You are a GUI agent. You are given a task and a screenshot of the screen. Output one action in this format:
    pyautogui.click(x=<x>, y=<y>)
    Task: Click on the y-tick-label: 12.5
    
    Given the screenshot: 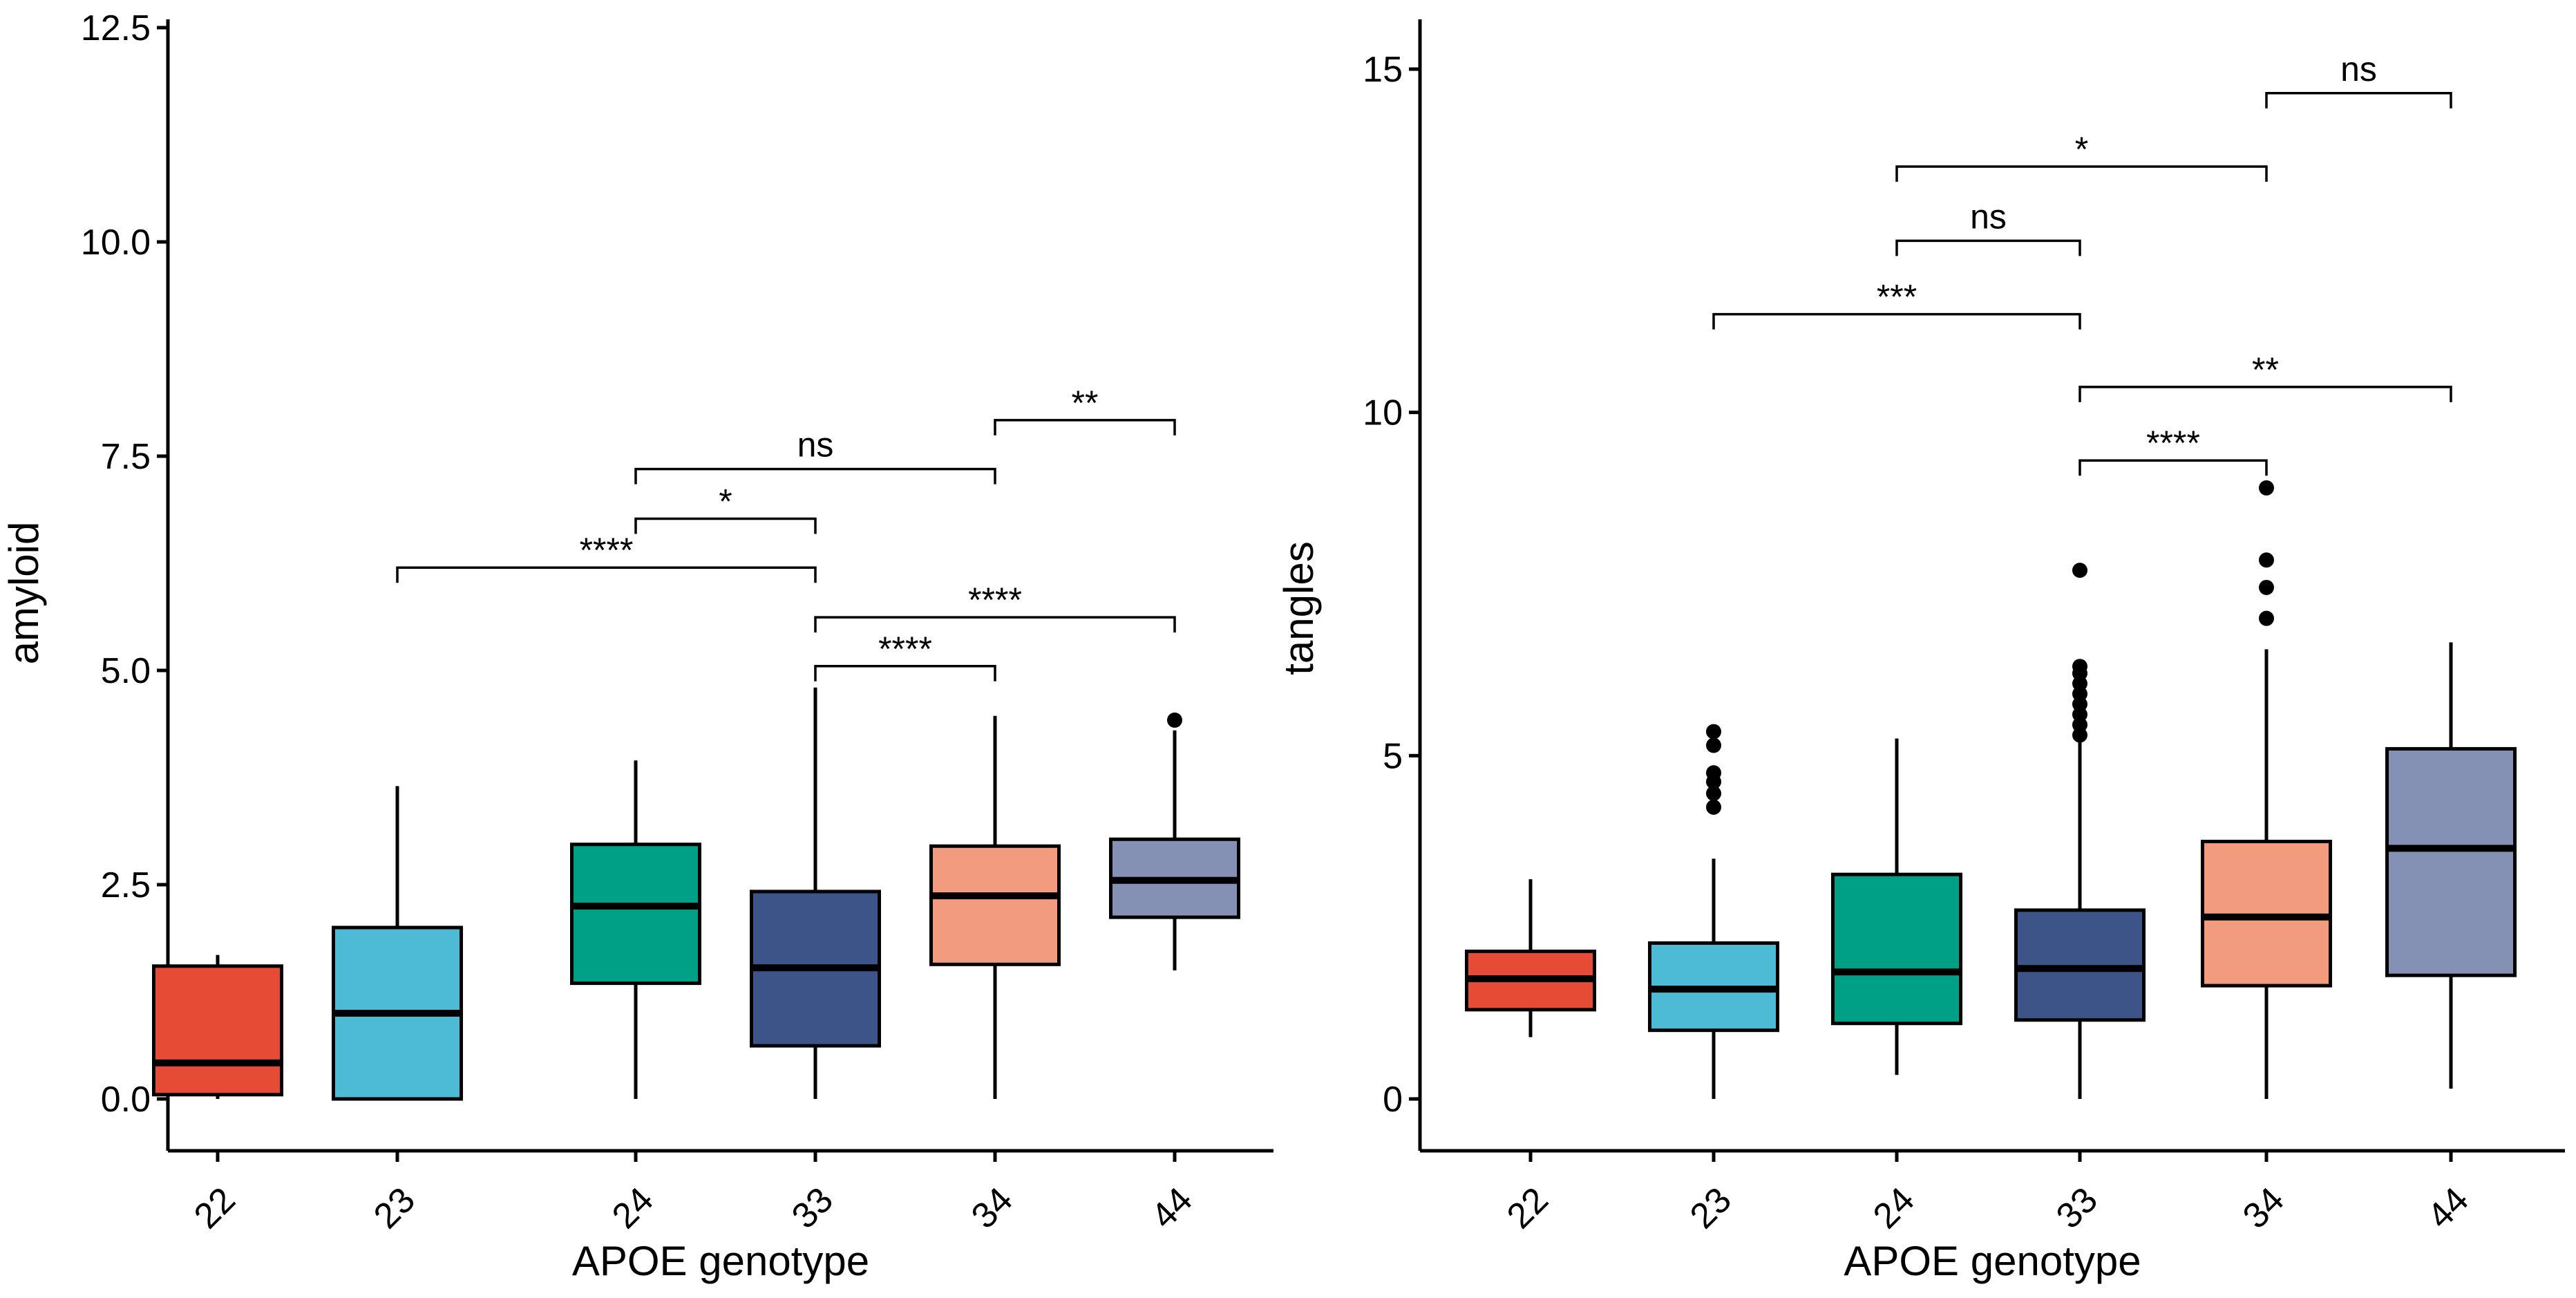 What is the action you would take?
    pyautogui.click(x=116, y=28)
    